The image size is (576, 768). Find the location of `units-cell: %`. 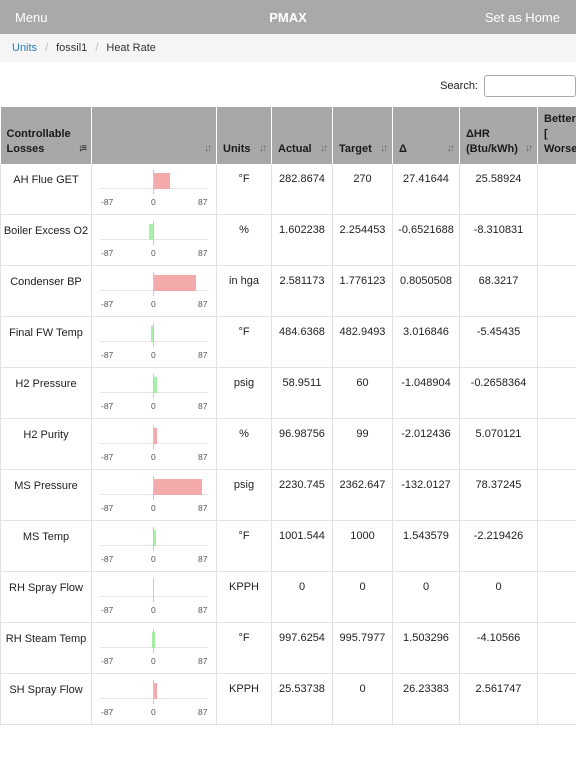

units-cell: % is located at coordinates (244, 240).